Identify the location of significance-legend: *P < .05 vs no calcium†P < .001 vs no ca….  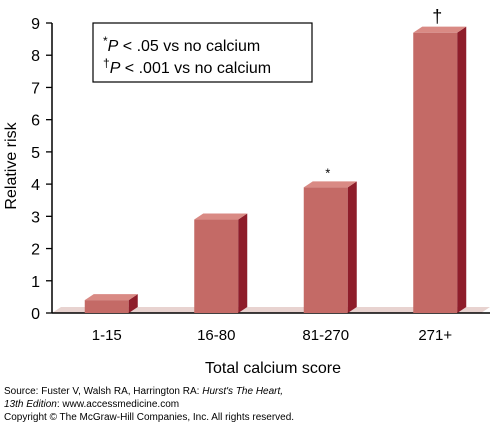
(202, 52).